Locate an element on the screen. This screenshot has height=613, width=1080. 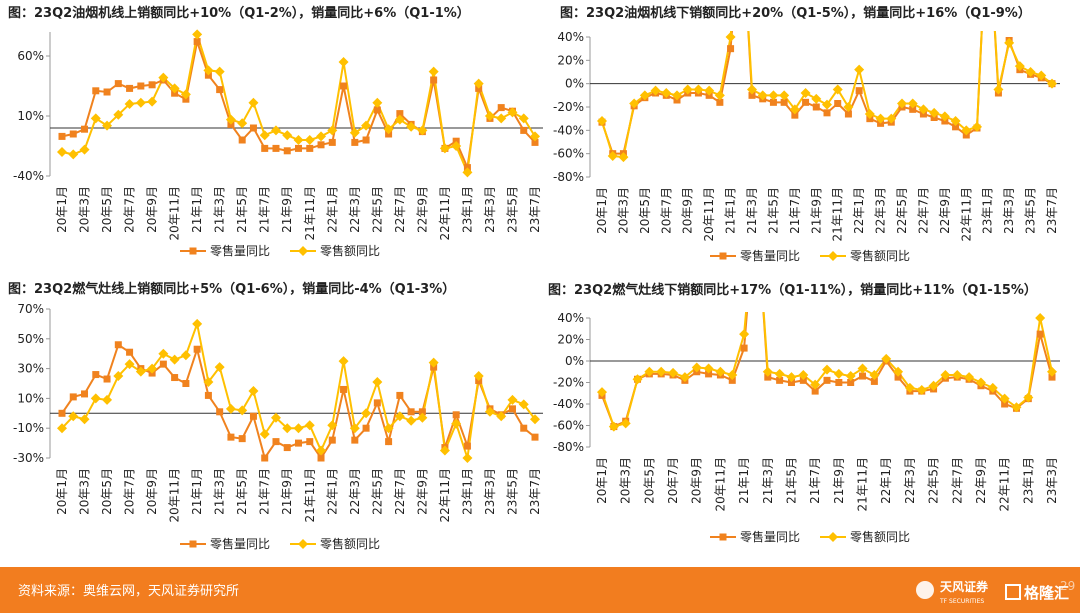
x-tick-label: 21年1月 is located at coordinates (744, 480).